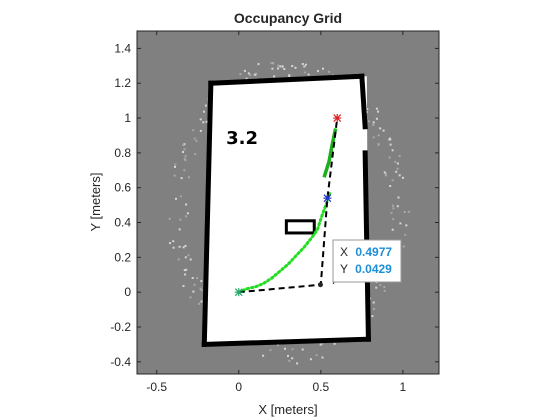  What do you see at coordinates (242, 138) in the screenshot?
I see `obstacle-label: 3.2` at bounding box center [242, 138].